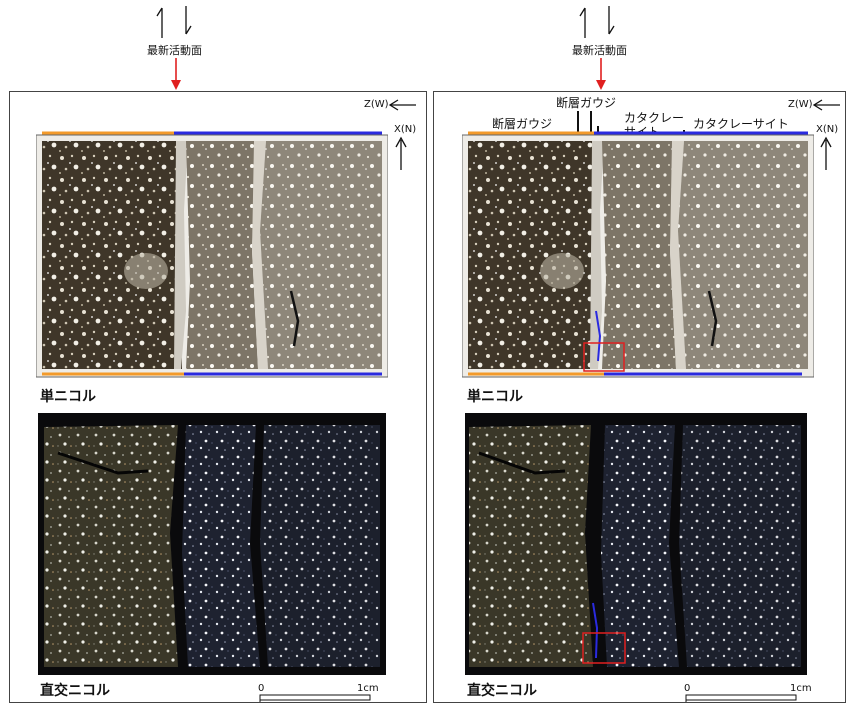 This screenshot has width=847, height=705. I want to click on right-annotation-cataclasite-a-line1: カタクレー, so click(654, 118).